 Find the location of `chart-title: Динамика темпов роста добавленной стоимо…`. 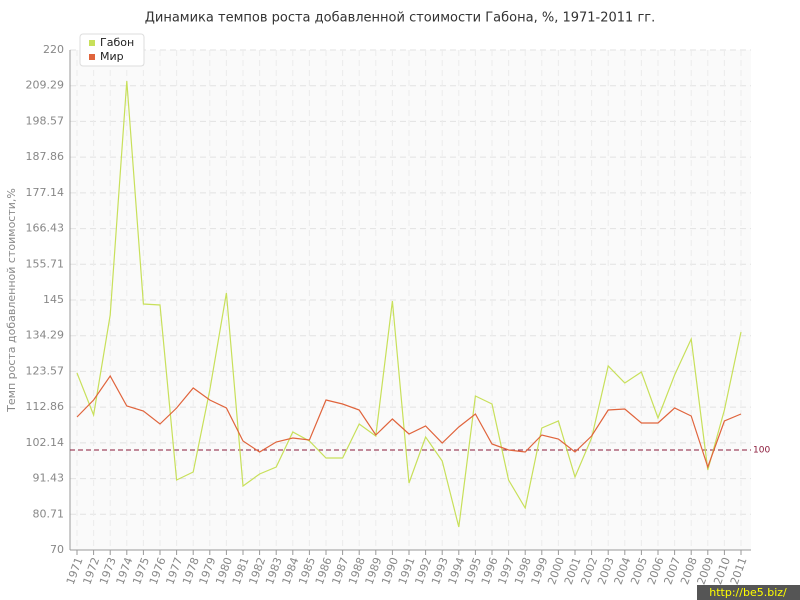

chart-title: Динамика темпов роста добавленной стоимо… is located at coordinates (400, 18).